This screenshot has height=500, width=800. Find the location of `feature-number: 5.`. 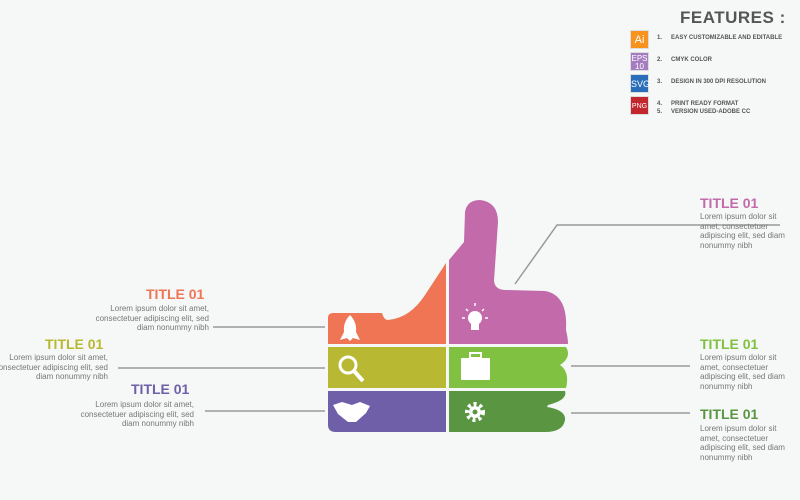

feature-number: 5. is located at coordinates (660, 112).